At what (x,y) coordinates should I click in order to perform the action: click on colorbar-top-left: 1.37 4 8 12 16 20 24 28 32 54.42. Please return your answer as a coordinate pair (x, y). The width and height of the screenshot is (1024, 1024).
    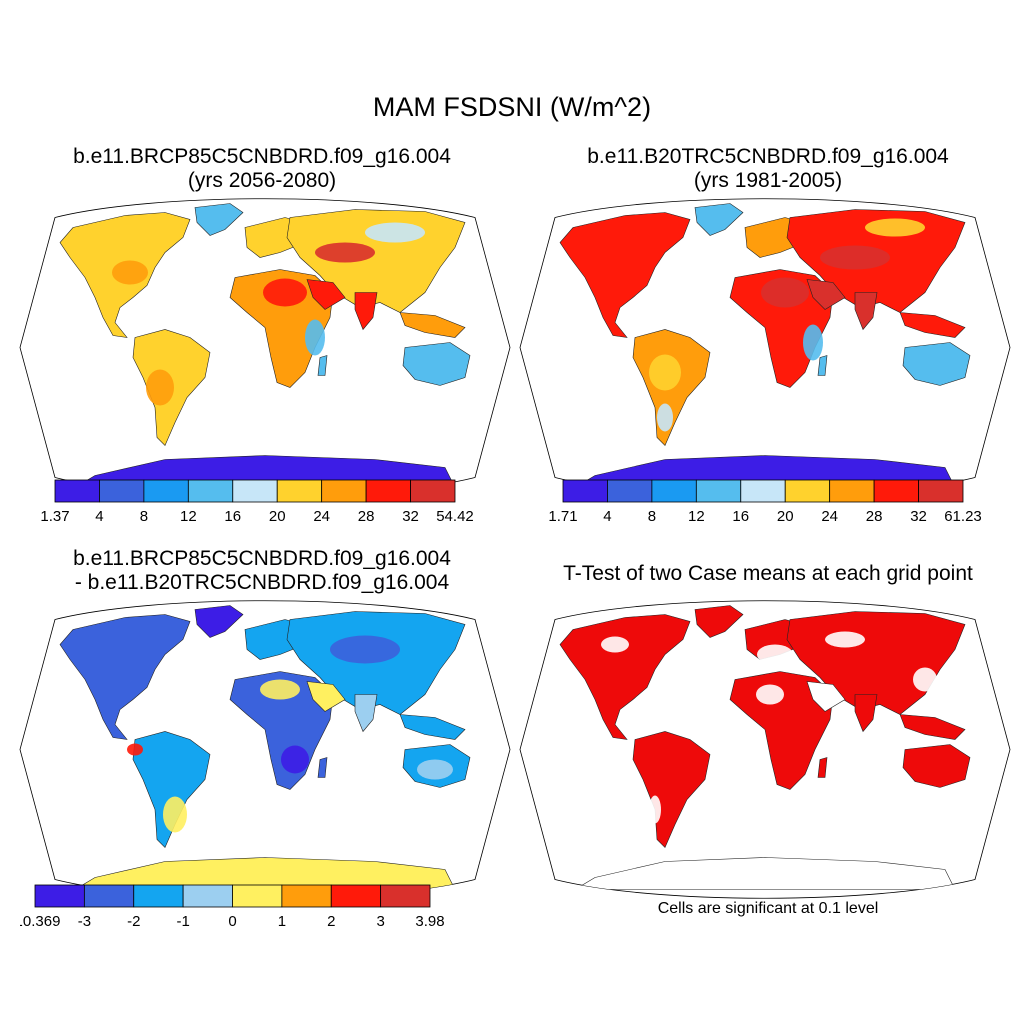
    Looking at the image, I should click on (257, 502).